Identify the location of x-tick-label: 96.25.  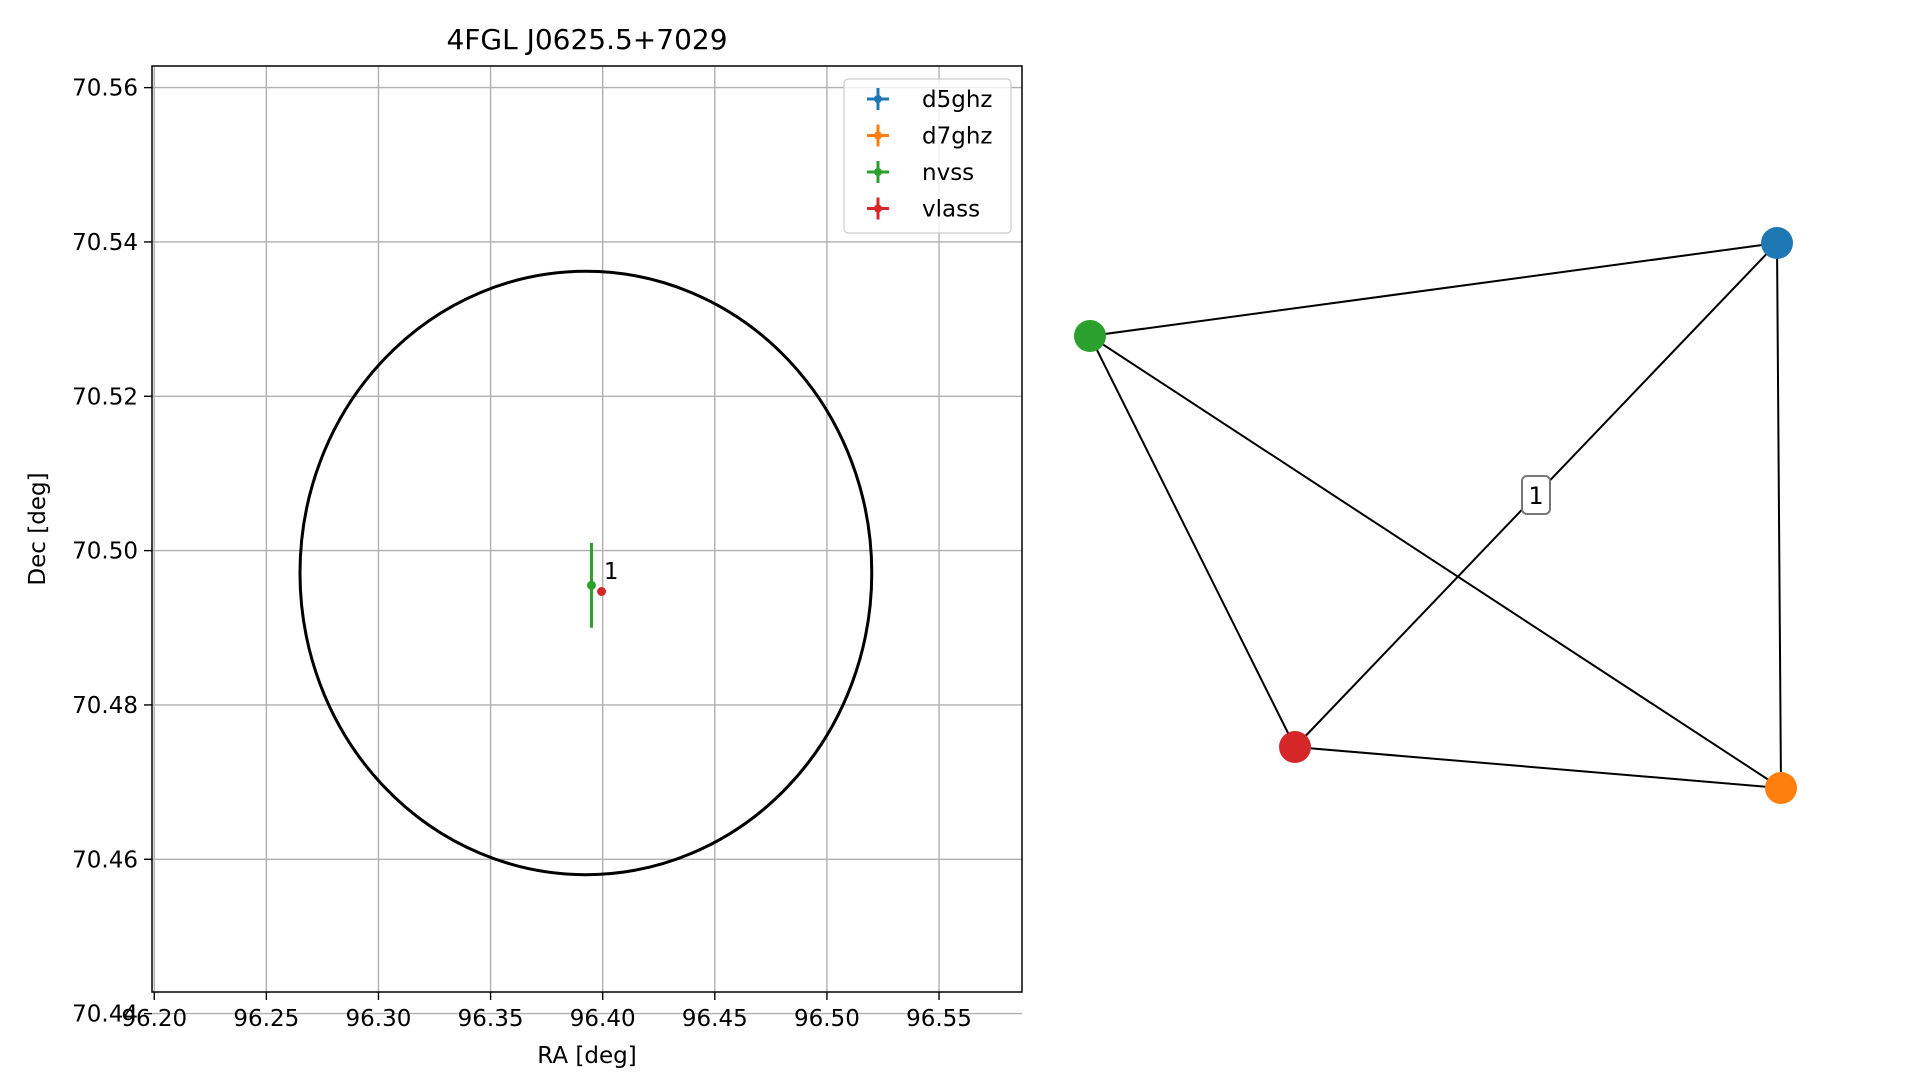
(266, 1019).